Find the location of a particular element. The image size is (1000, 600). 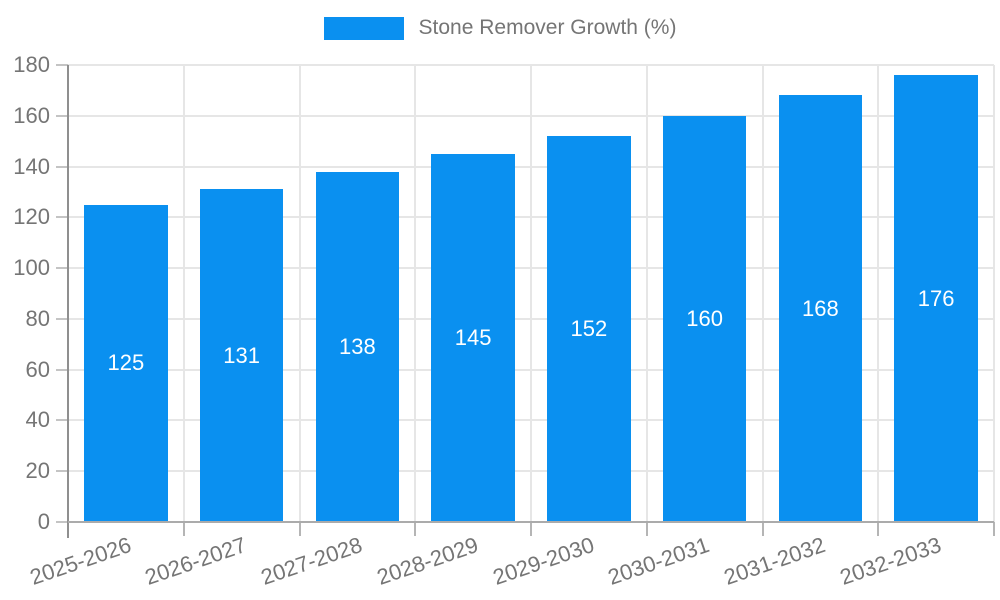

x-axis-line is located at coordinates (531, 522).